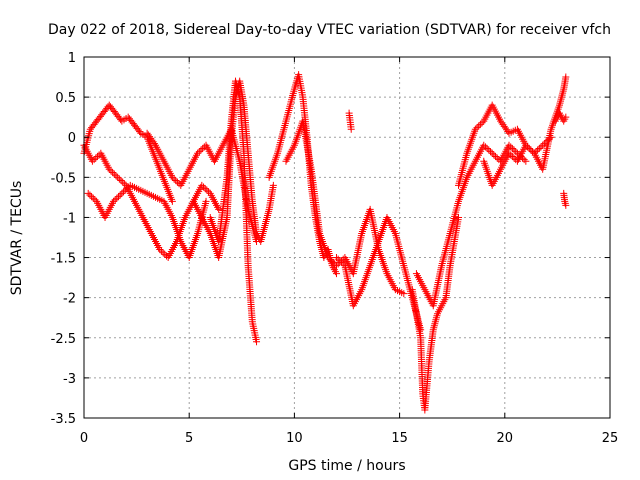 This screenshot has width=640, height=480. Describe the element at coordinates (189, 438) in the screenshot. I see `x-tick-label: 5` at that location.